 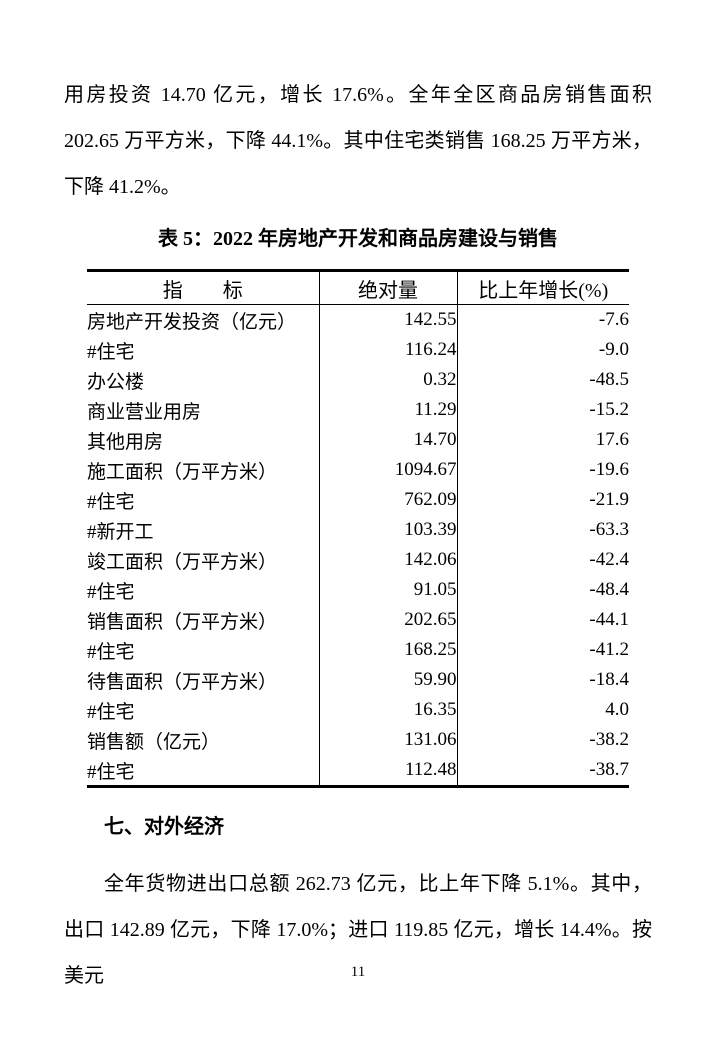 What do you see at coordinates (387, 590) in the screenshot?
I see `absolute-value-cell: 91.05` at bounding box center [387, 590].